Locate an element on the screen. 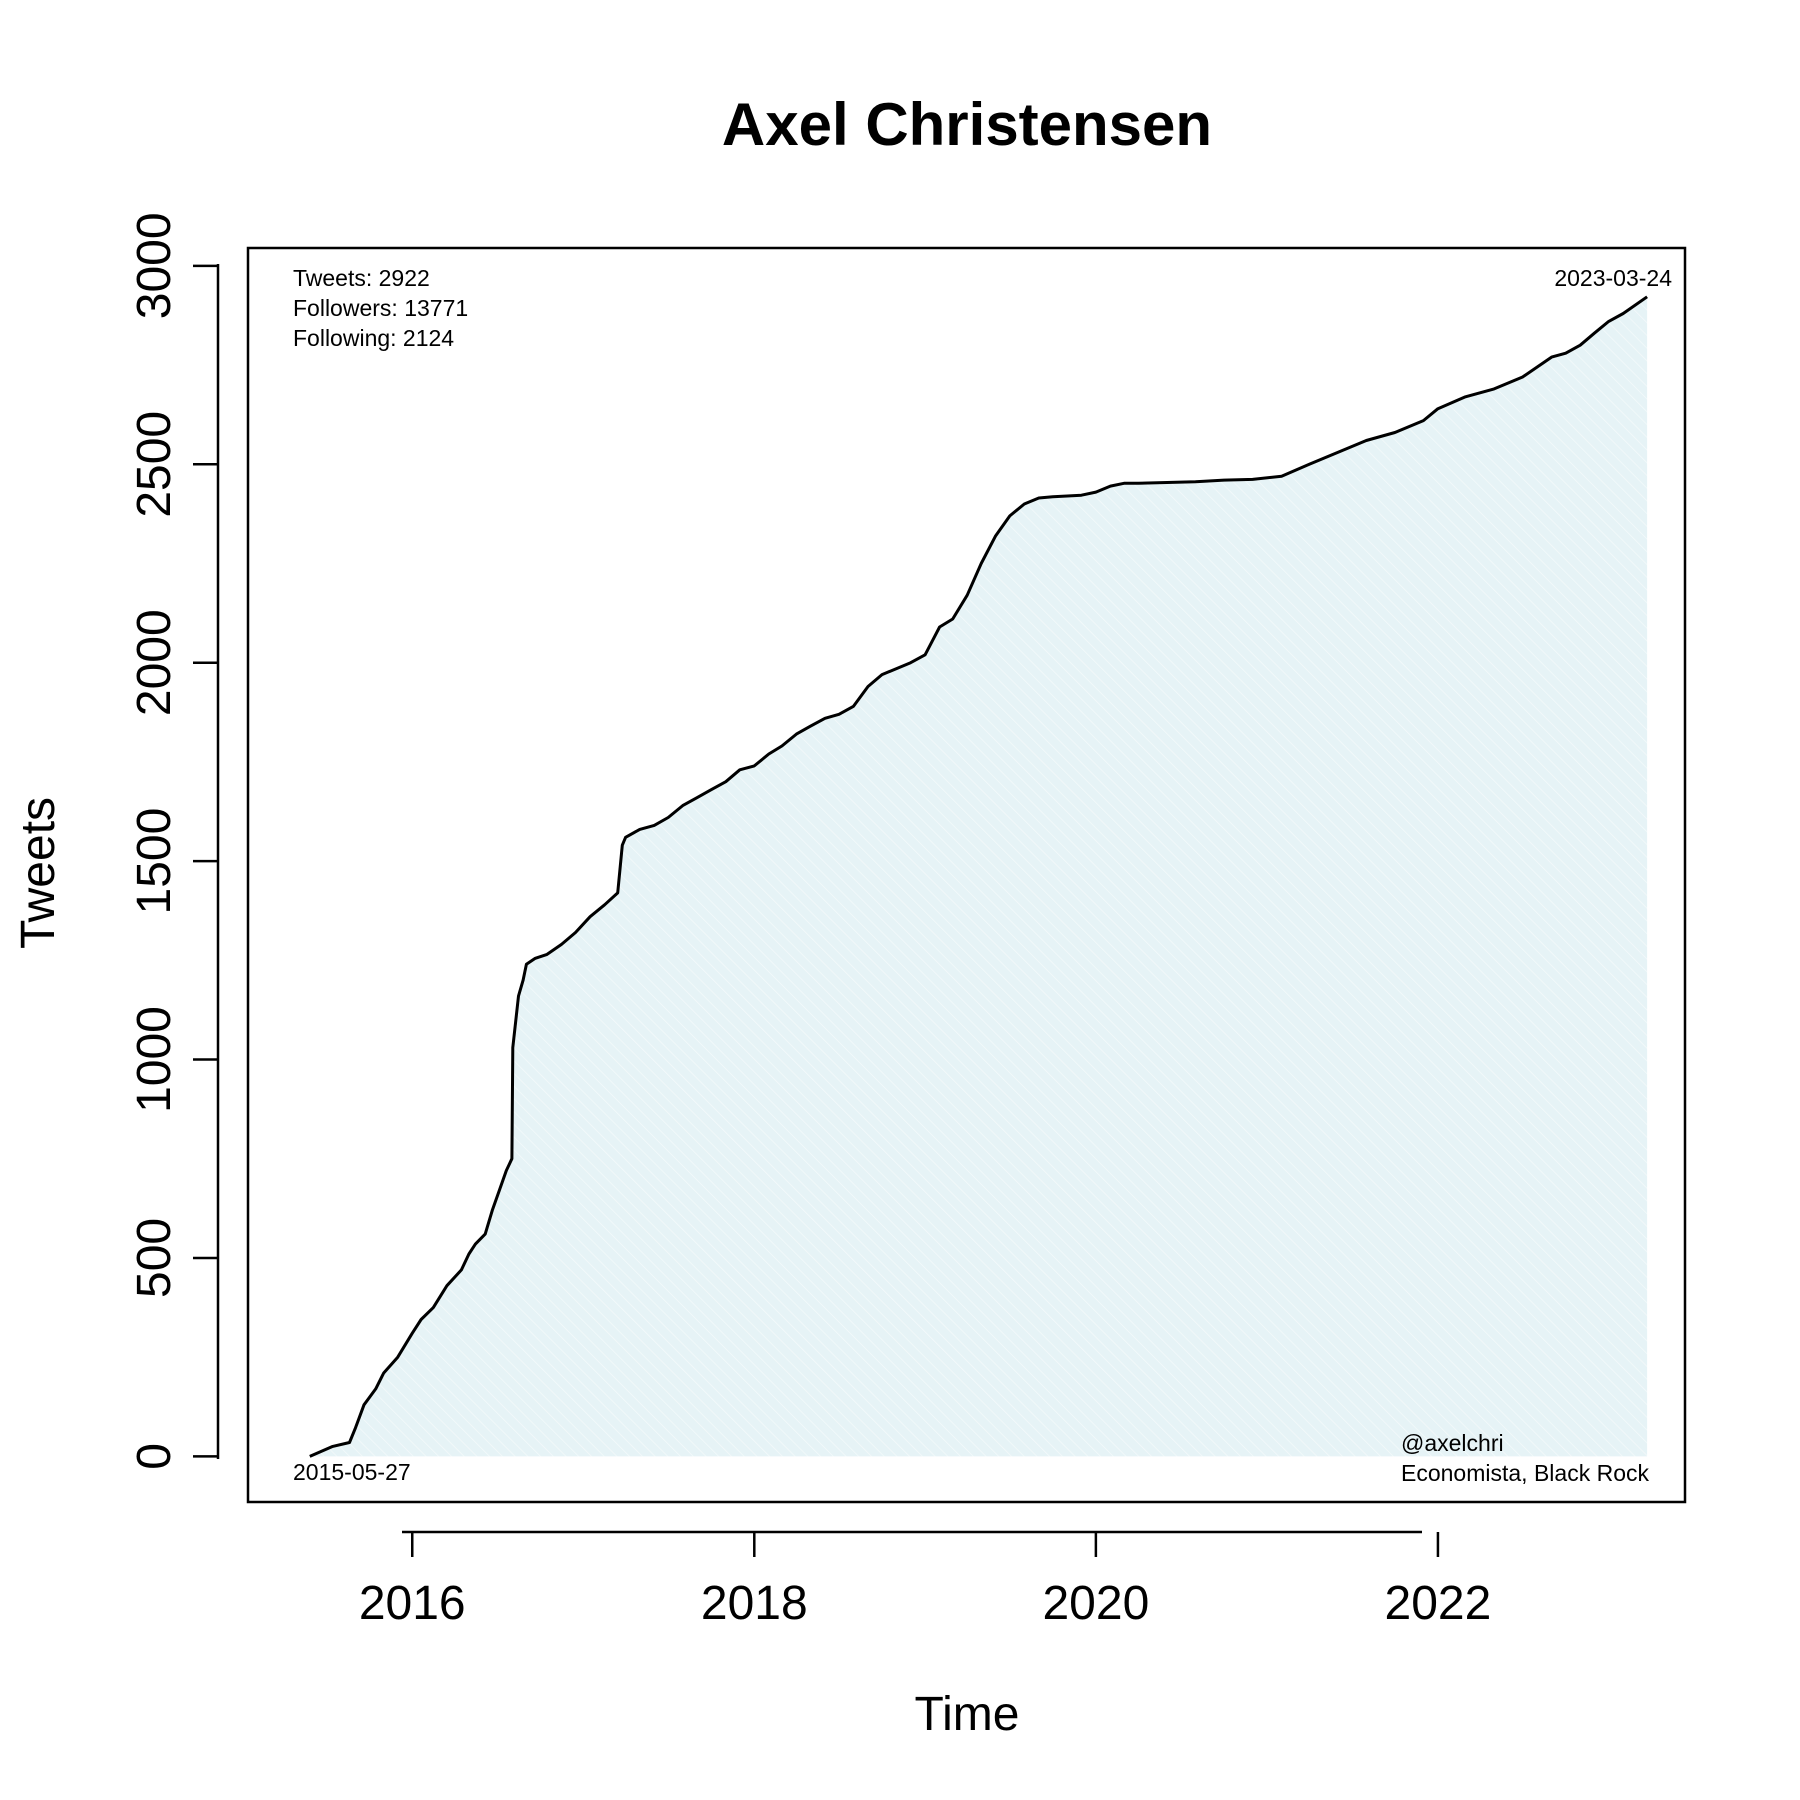 This screenshot has height=1800, width=1800. y-tick-label-500: 500 is located at coordinates (154, 1258).